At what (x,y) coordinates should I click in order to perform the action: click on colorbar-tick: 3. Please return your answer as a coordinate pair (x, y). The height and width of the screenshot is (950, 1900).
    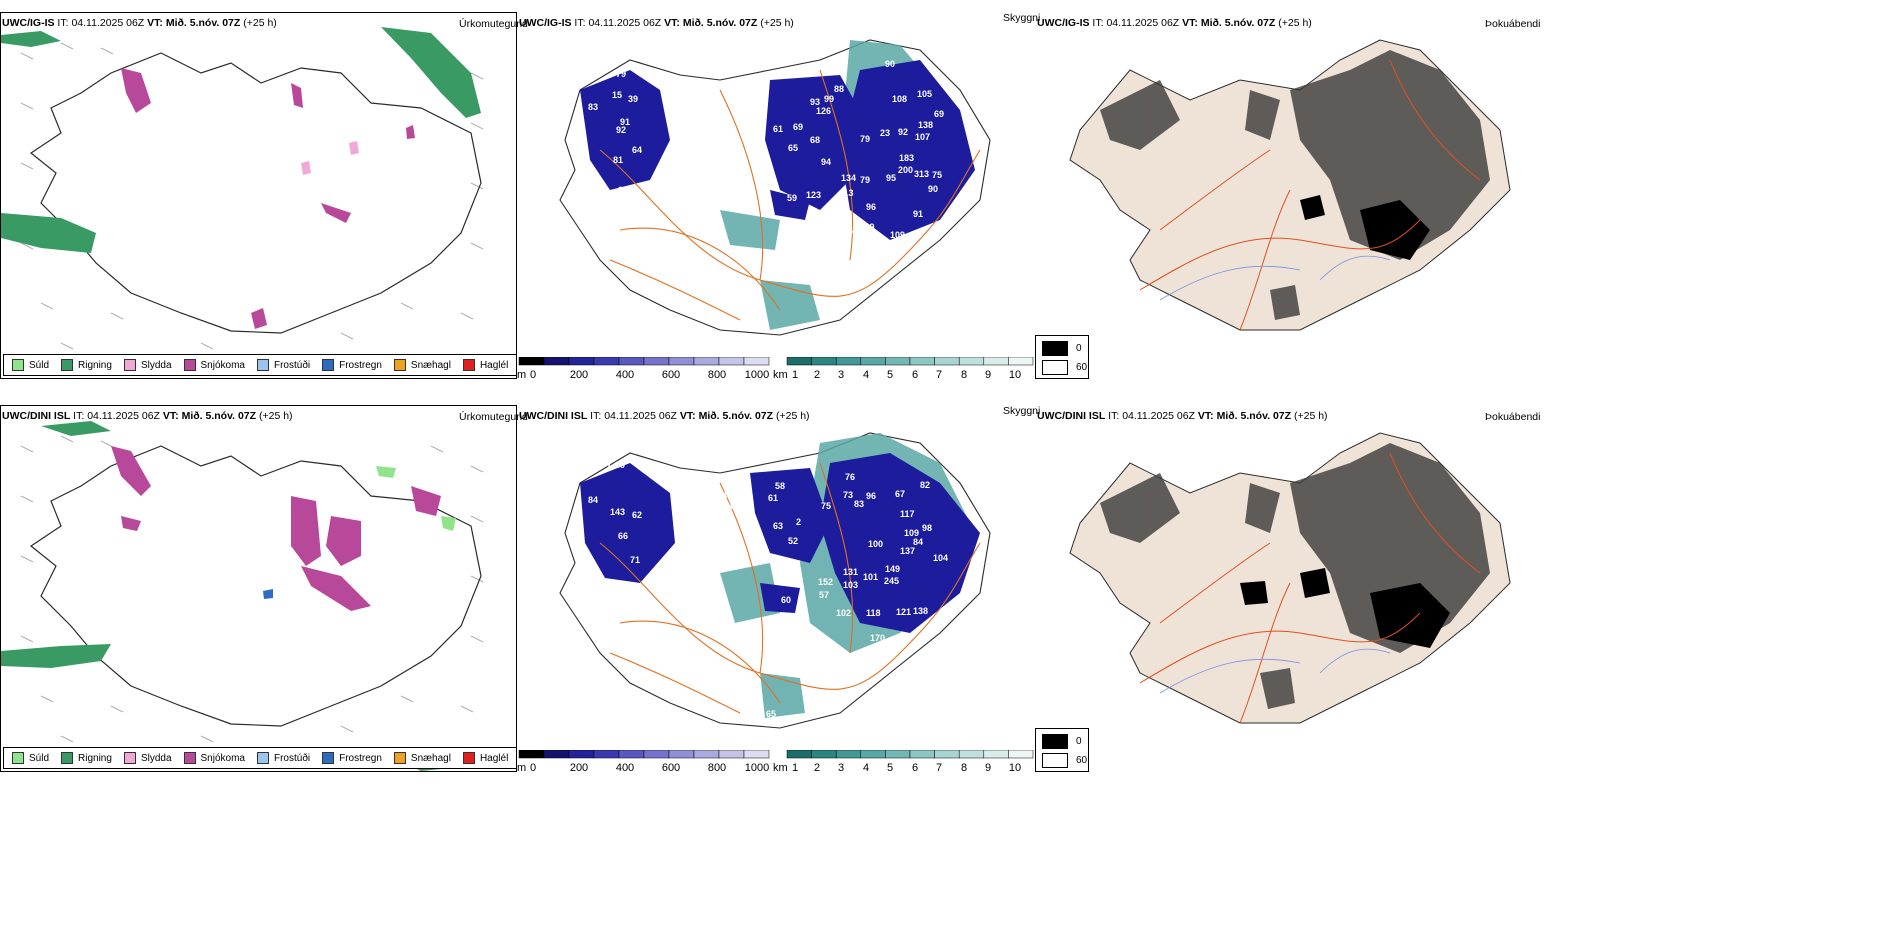
    Looking at the image, I should click on (841, 768).